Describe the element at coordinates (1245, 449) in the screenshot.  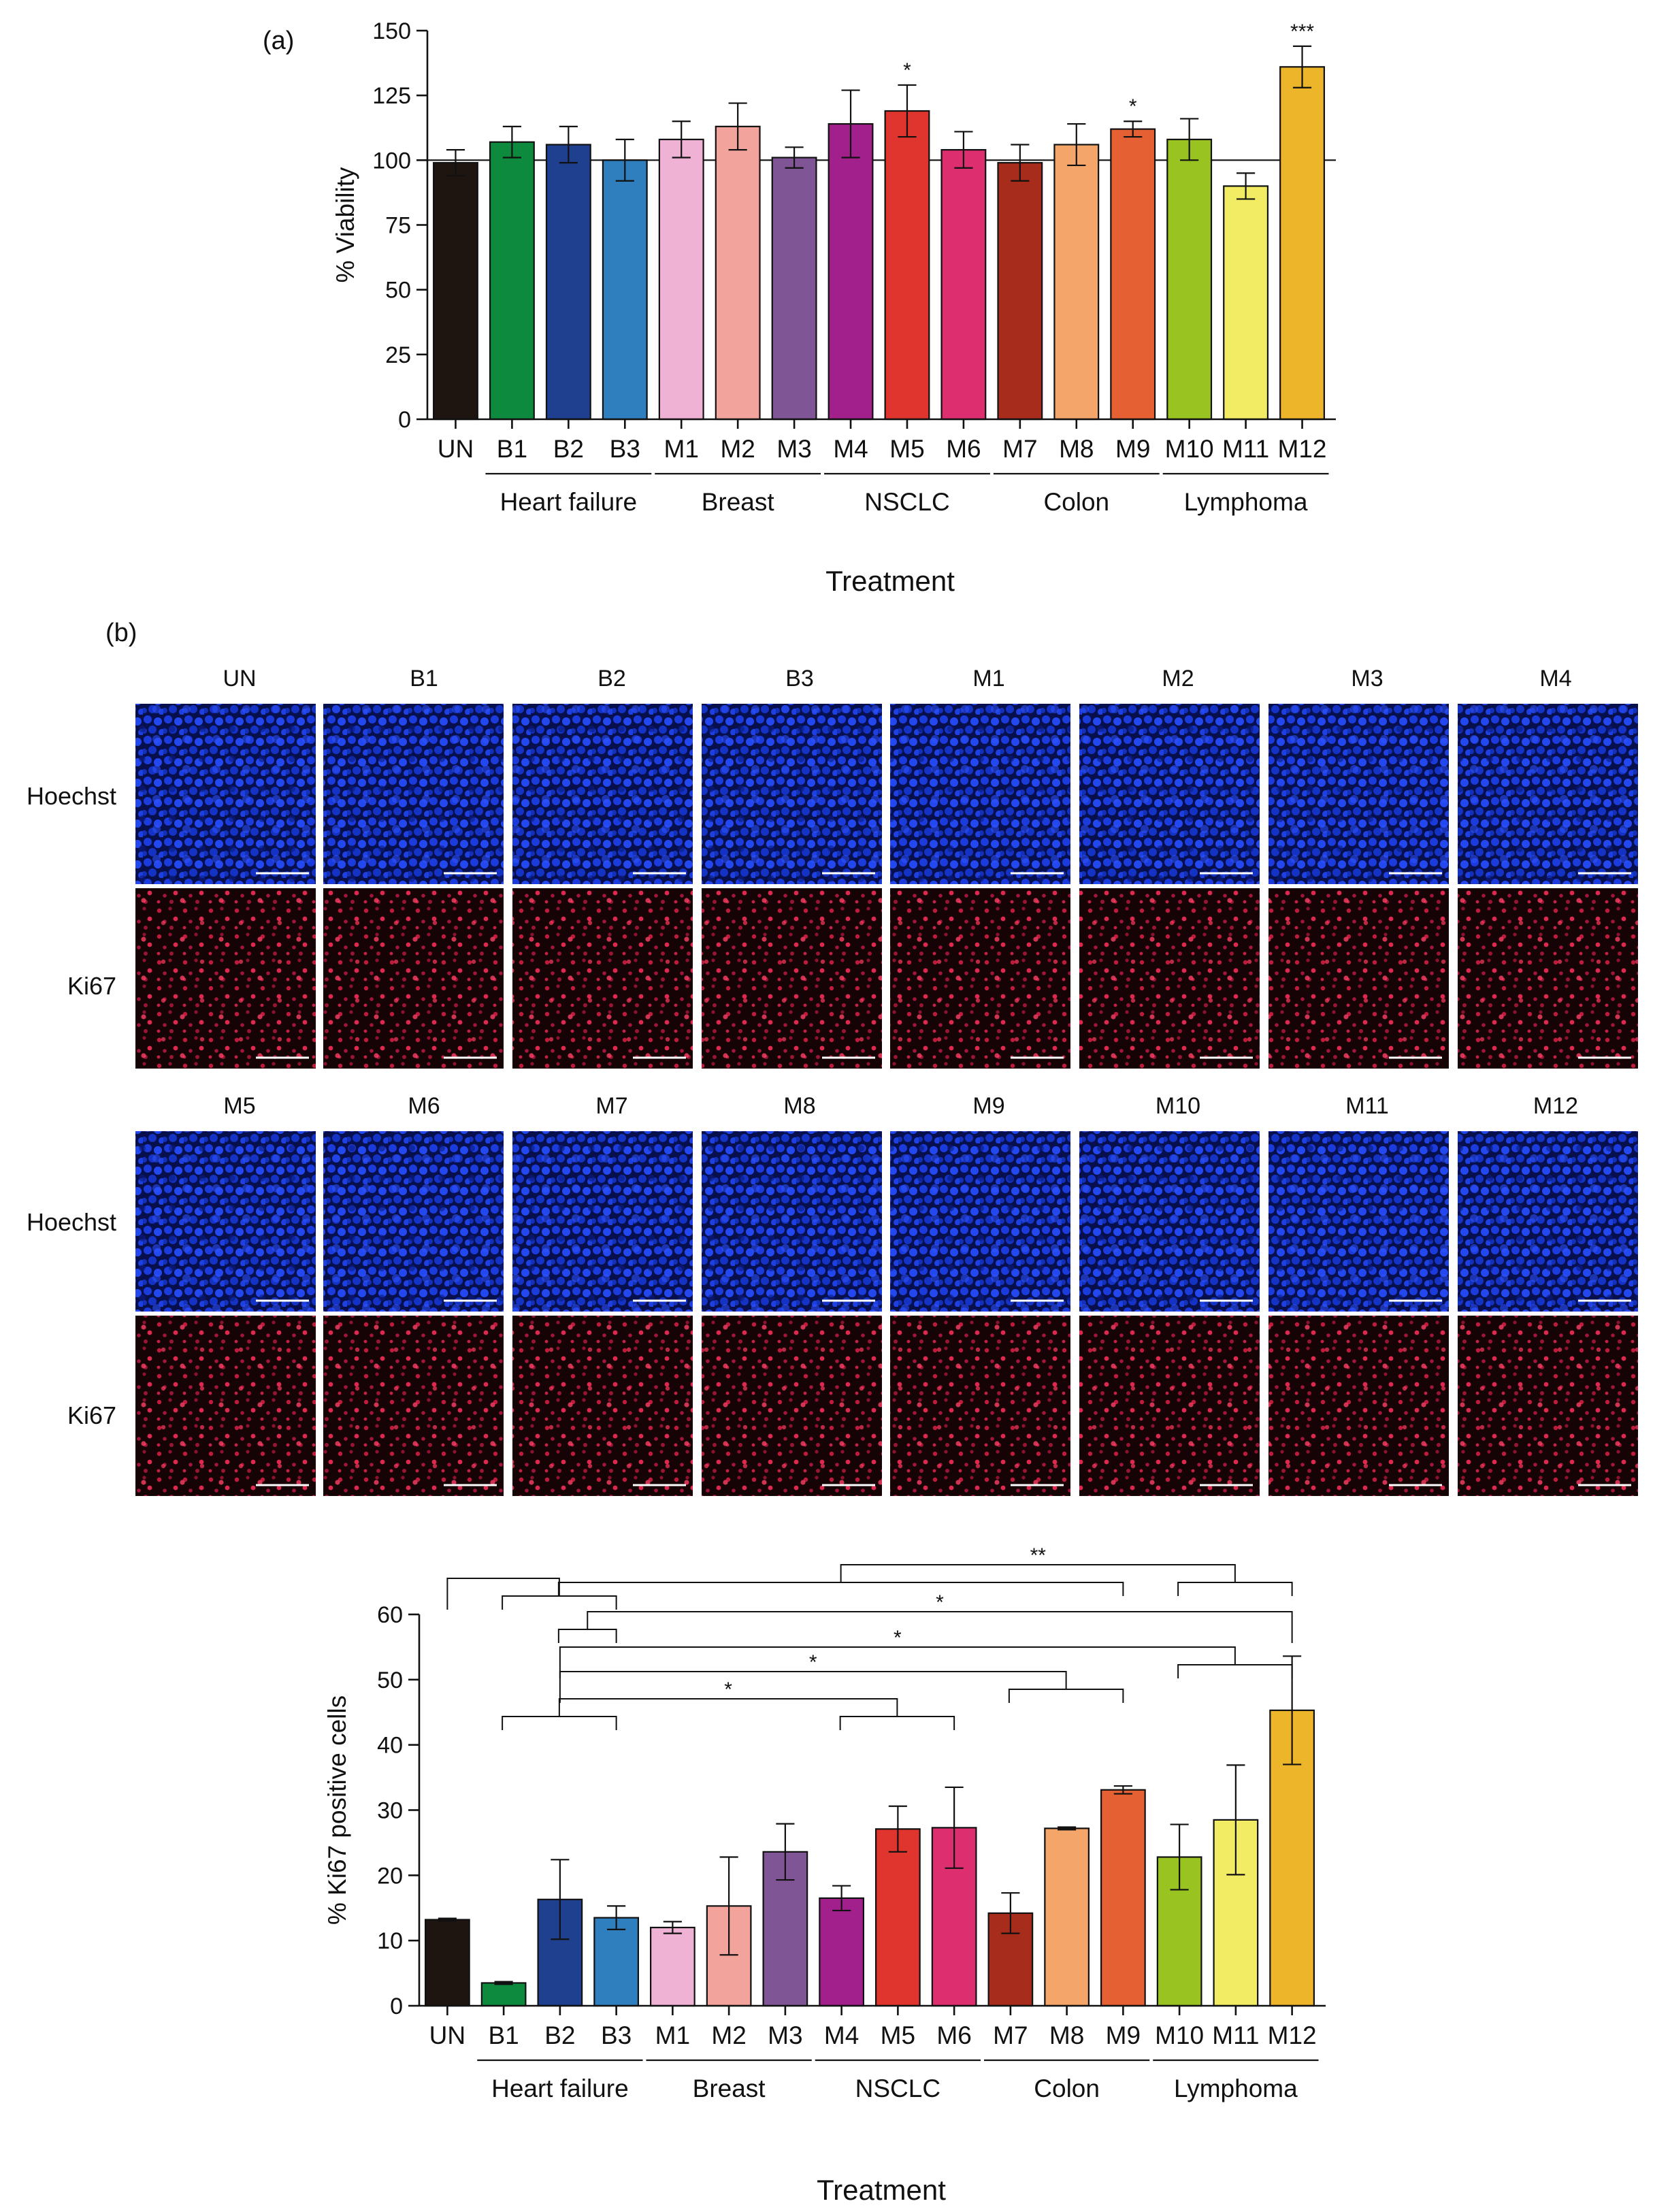
I see `viability-x-tick-label: M11` at that location.